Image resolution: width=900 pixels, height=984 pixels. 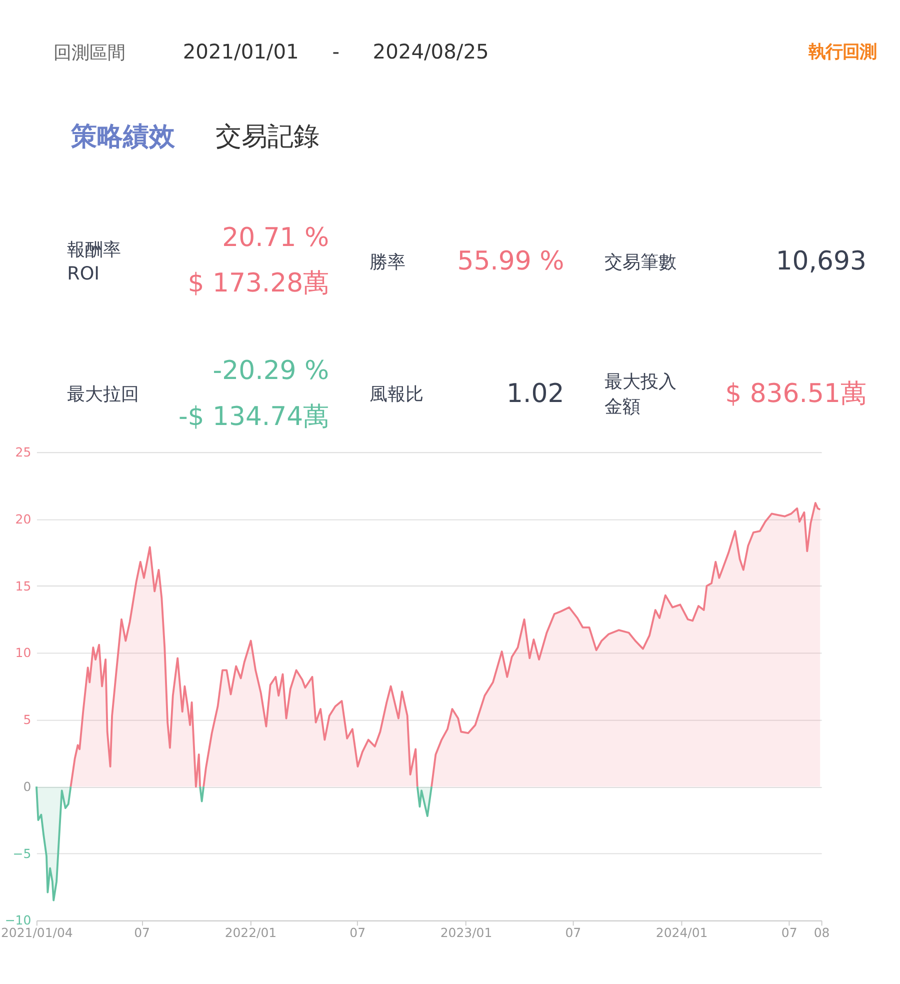 What do you see at coordinates (27, 720) in the screenshot?
I see `y-tick-label: 5` at bounding box center [27, 720].